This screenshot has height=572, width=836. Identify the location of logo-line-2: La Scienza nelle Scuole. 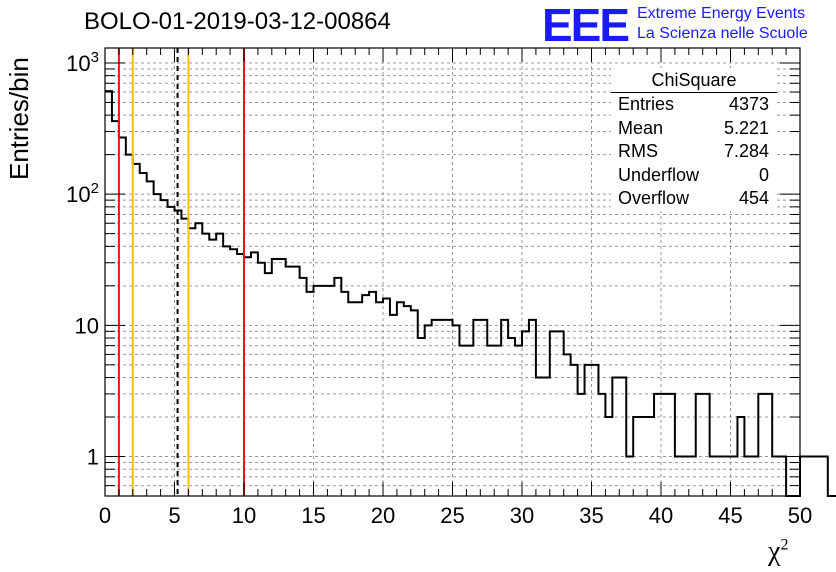
(722, 33).